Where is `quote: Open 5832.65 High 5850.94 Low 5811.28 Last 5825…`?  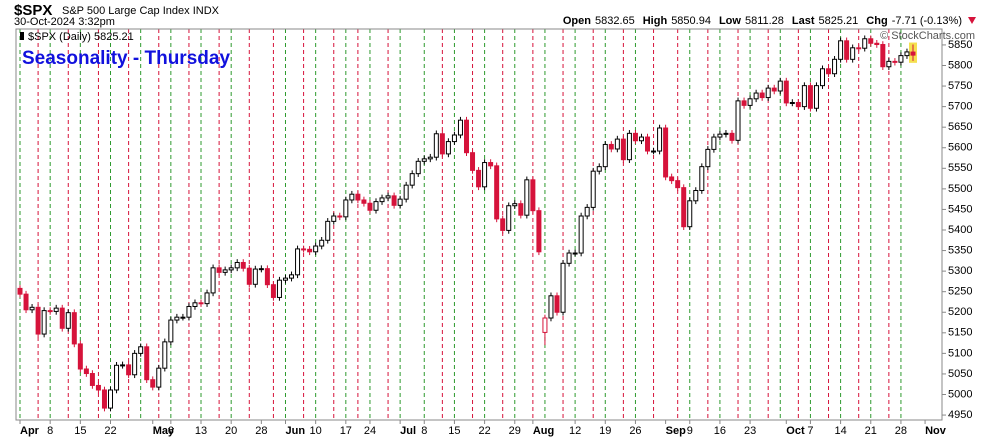
quote: Open 5832.65 High 5850.94 Low 5811.28 Last 5825… is located at coordinates (762, 21).